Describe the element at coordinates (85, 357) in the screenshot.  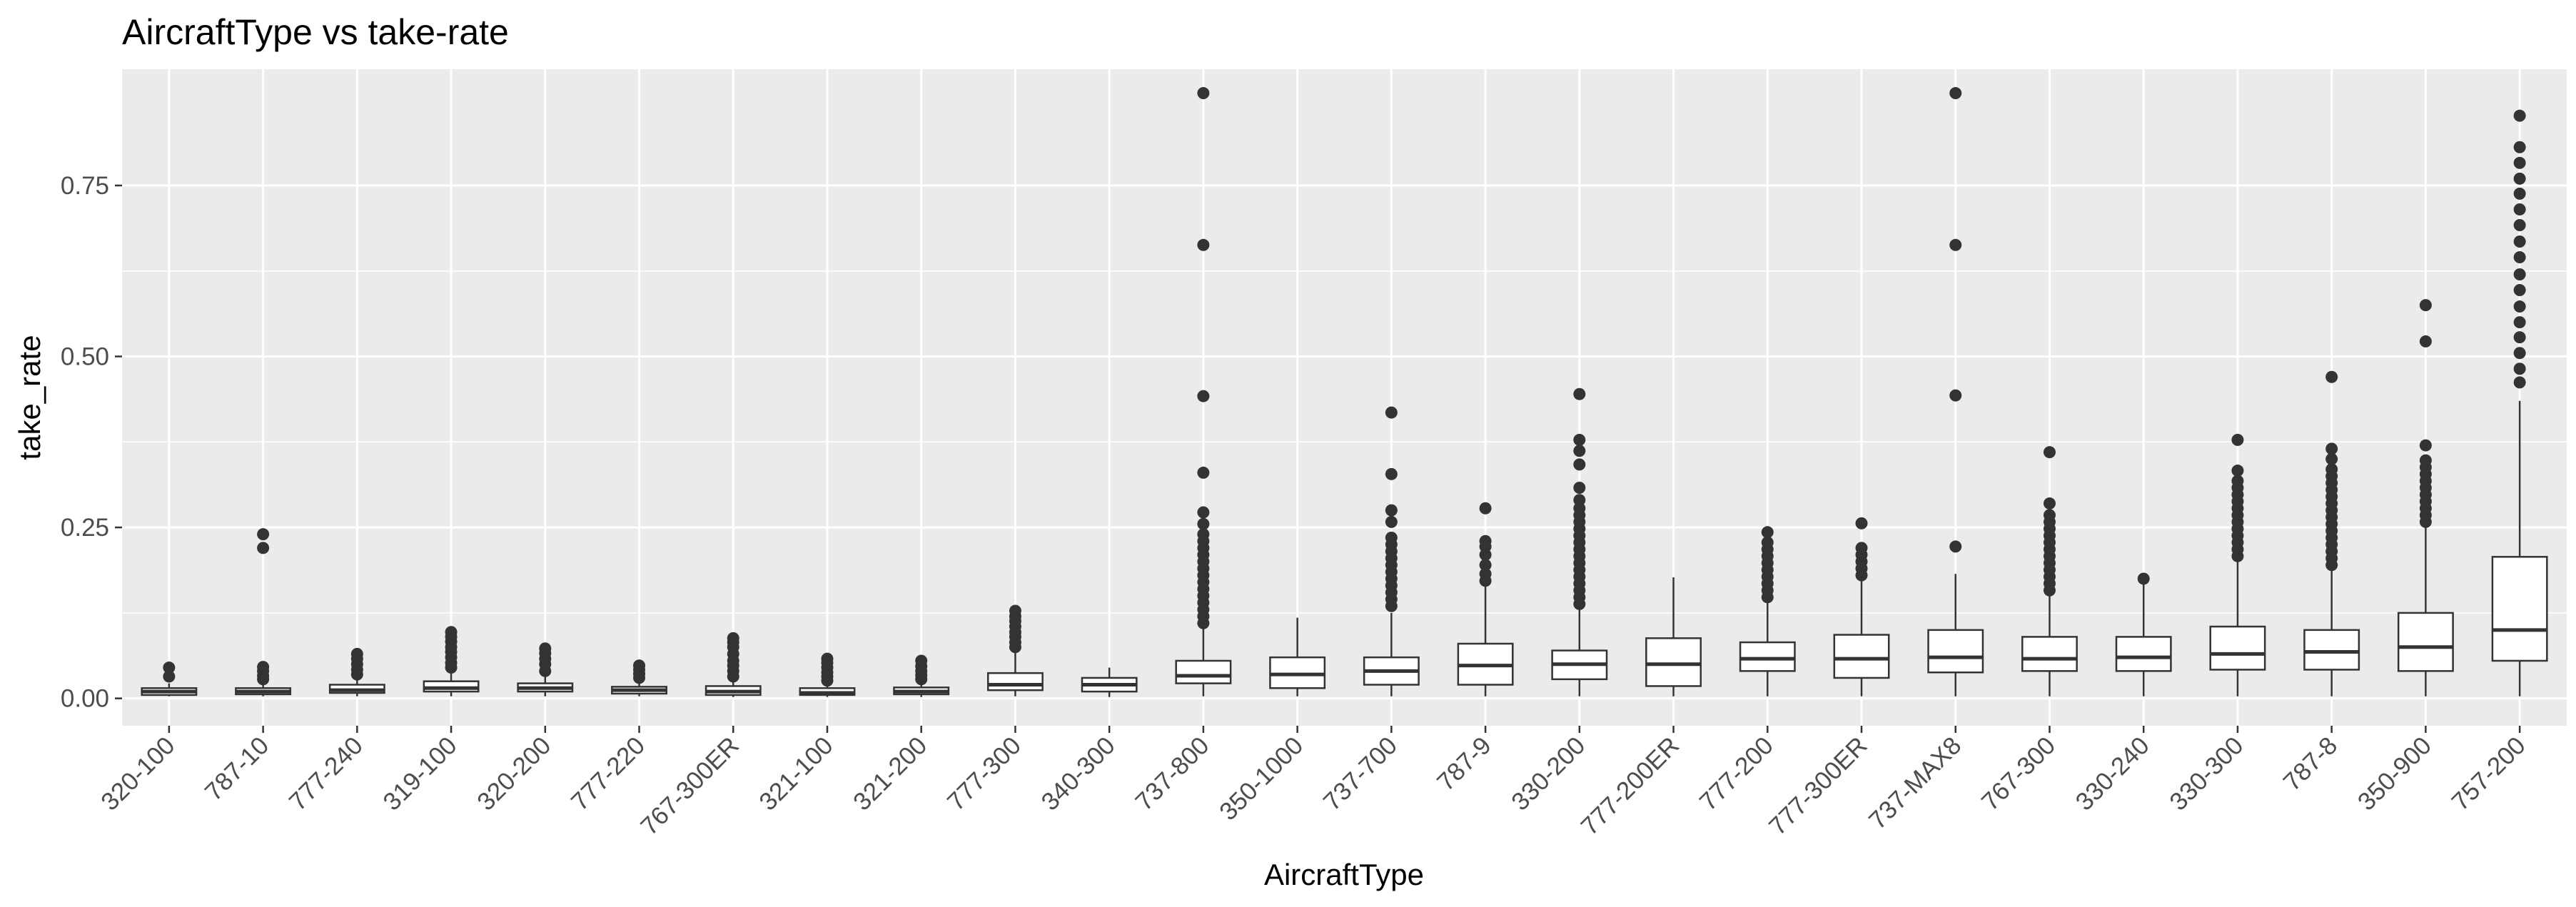
I see `y-tick-label: 0.50` at that location.